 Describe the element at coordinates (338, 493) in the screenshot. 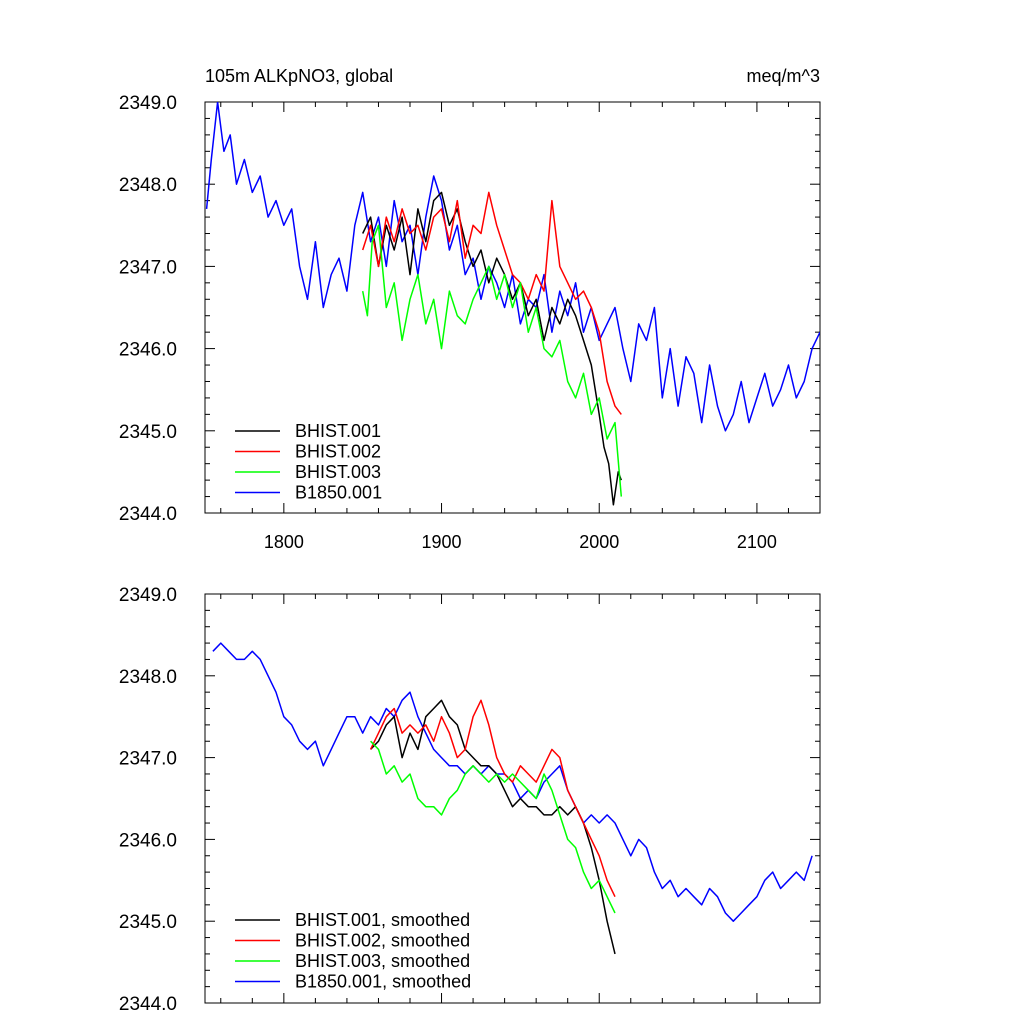

I see `legend-label-3: B1850.001` at that location.